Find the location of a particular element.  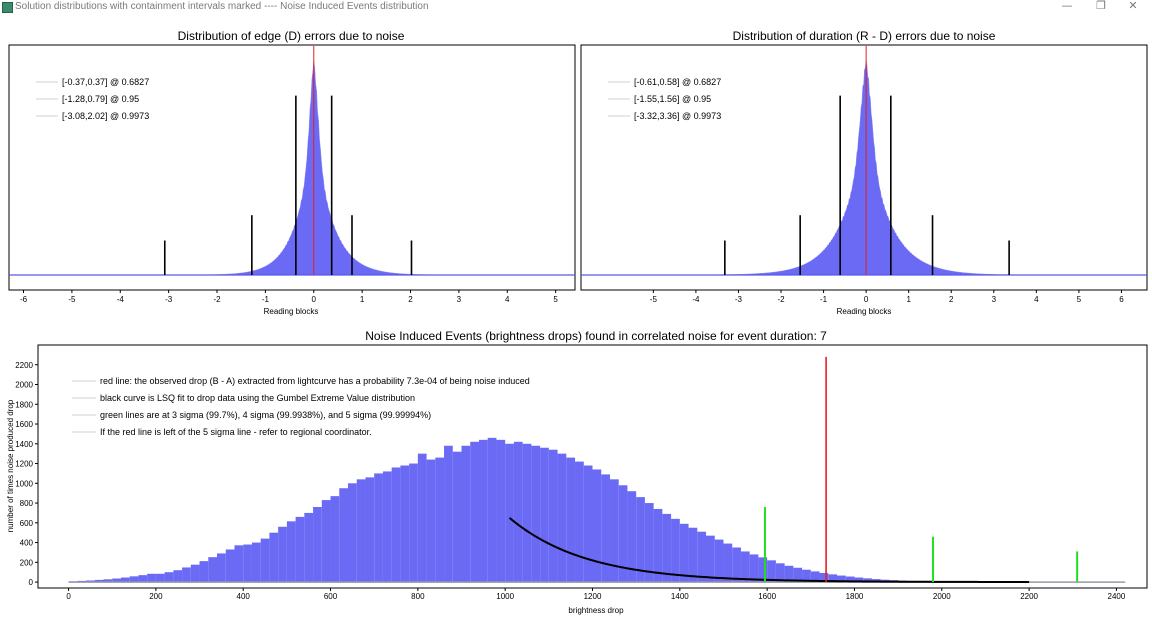

y-tick-label: 1800 is located at coordinates (24, 404).